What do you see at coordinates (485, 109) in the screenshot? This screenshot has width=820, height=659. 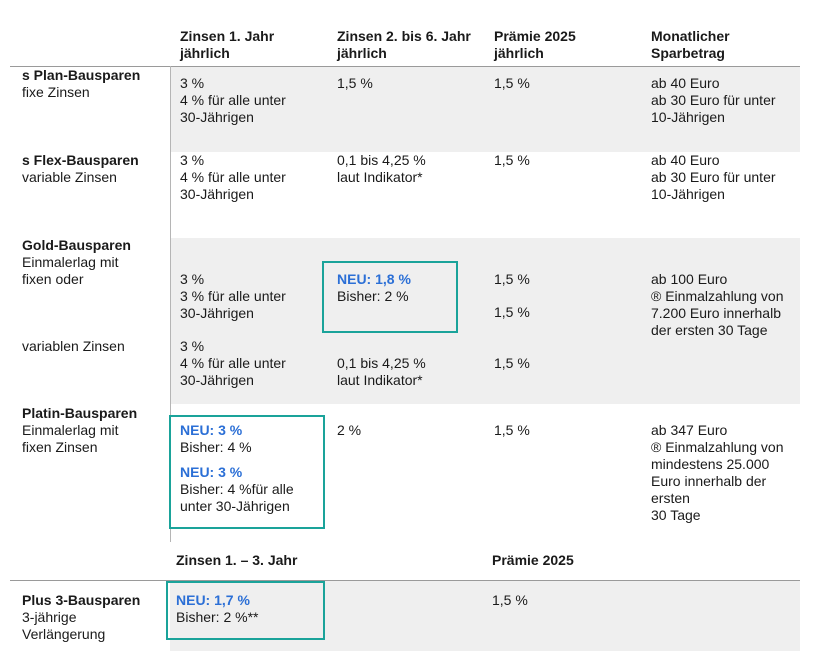 I see `band-plan` at bounding box center [485, 109].